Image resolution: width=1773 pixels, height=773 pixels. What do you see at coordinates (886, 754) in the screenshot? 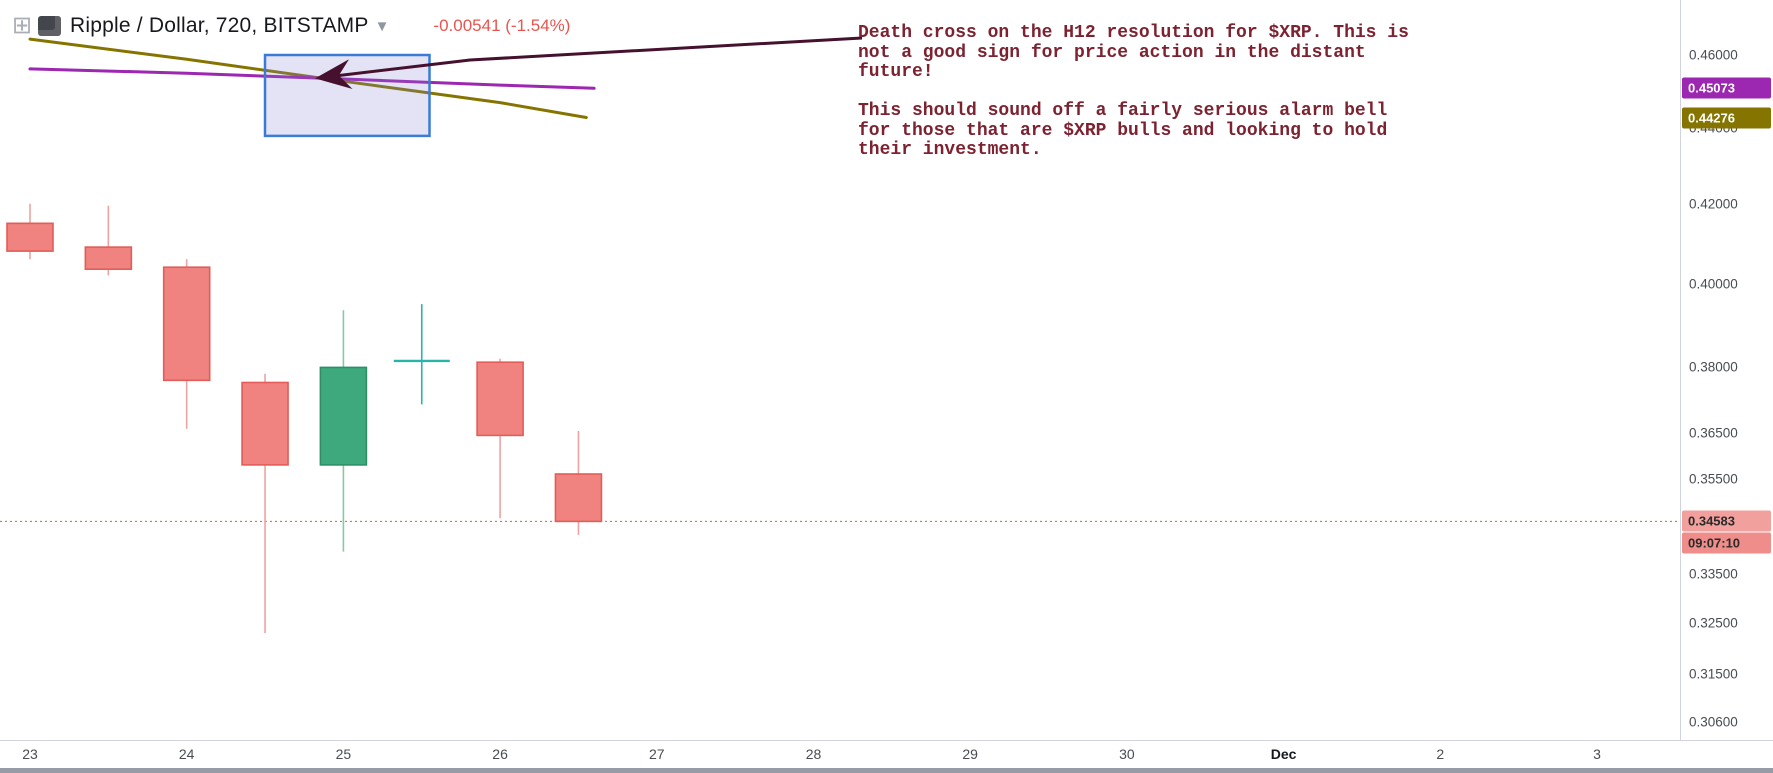
I see `time-axis: 23 24 25 26 27 28 29 30 Dec 2 3` at bounding box center [886, 754].